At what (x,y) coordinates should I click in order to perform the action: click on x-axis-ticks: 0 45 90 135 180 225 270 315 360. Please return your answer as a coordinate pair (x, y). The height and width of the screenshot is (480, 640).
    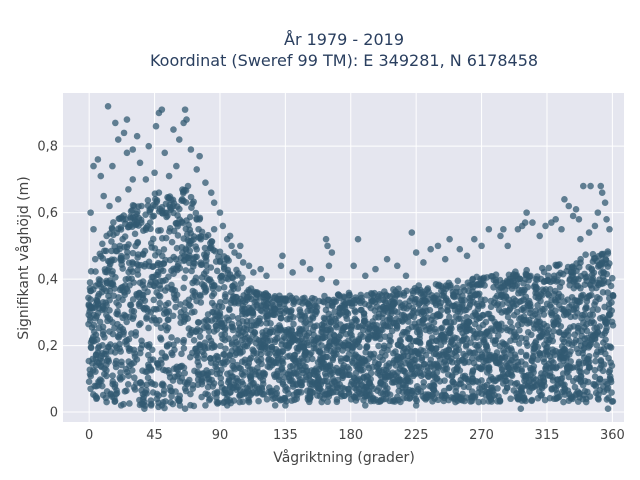
    Looking at the image, I should click on (355, 435).